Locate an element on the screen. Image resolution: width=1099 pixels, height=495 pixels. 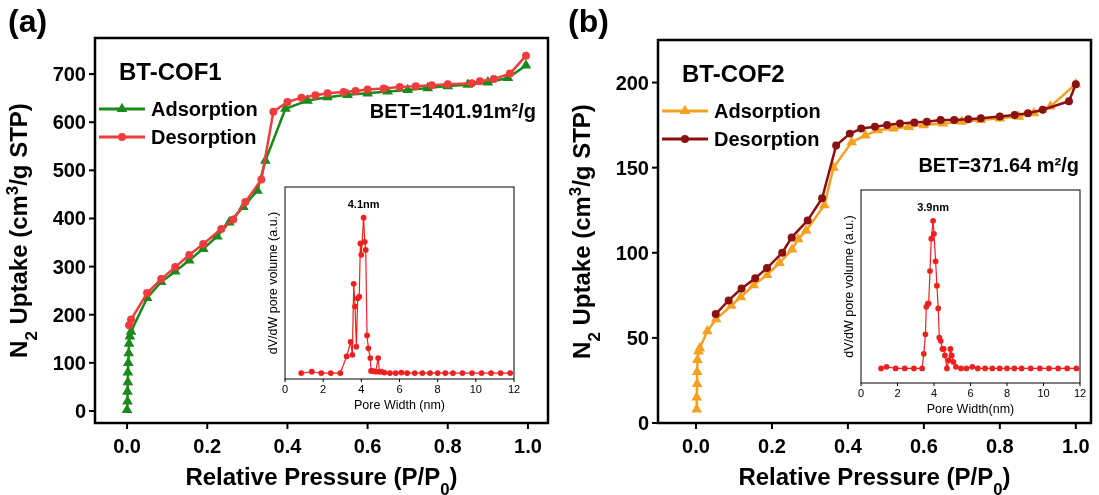
x-axis-title: Pore Width (nm) is located at coordinates (399, 405).